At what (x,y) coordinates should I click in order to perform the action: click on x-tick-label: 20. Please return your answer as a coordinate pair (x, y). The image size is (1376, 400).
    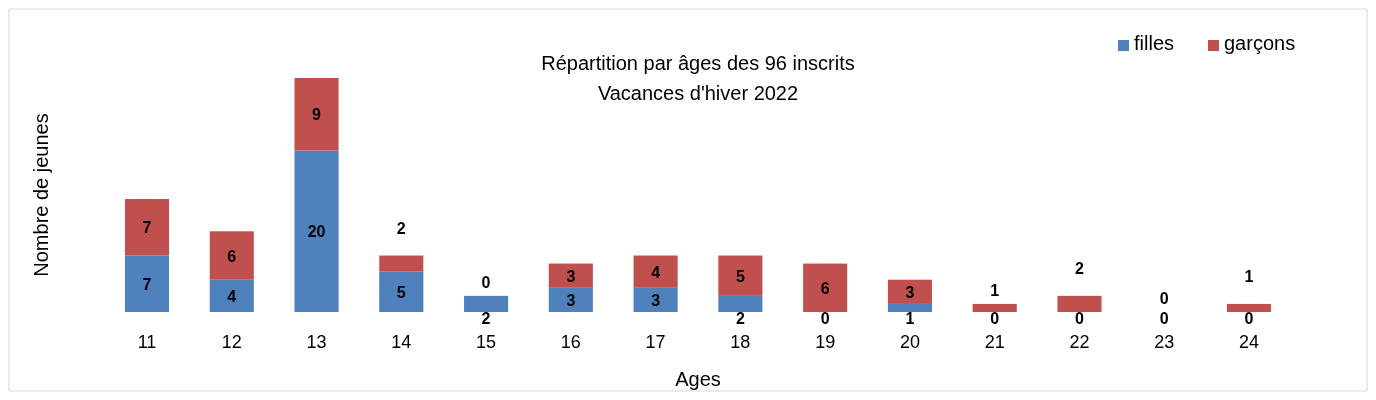
    Looking at the image, I should click on (909, 342).